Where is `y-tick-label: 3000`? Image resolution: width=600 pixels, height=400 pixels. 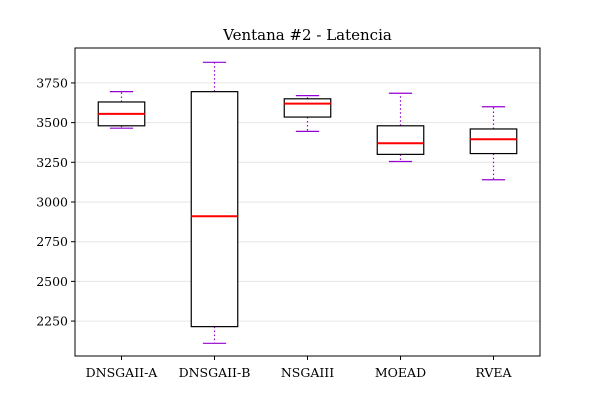 y-tick-label: 3000 is located at coordinates (52, 202).